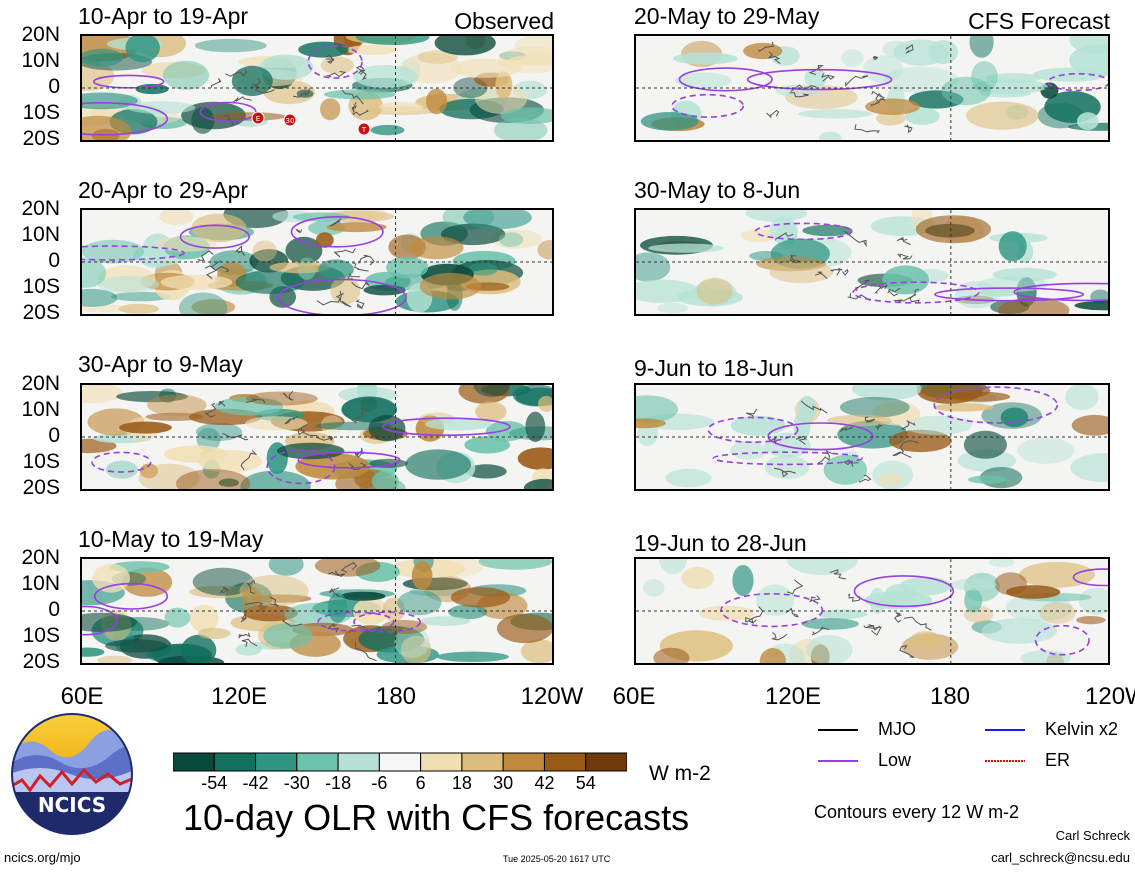 The height and width of the screenshot is (872, 1135). Describe the element at coordinates (296, 783) in the screenshot. I see `colorbar-tick-label: -30` at that location.